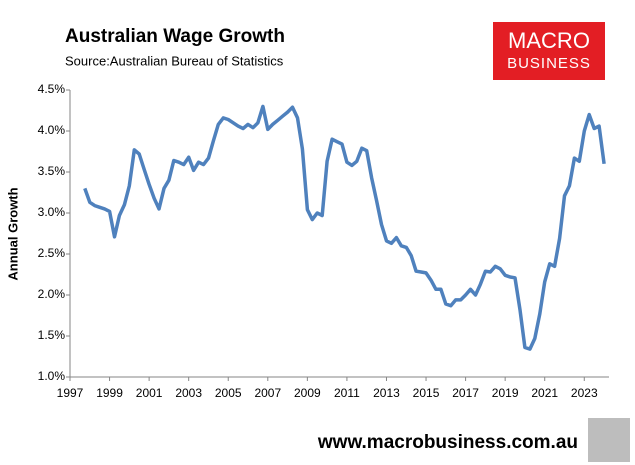 This screenshot has width=635, height=465. Describe the element at coordinates (584, 393) in the screenshot. I see `x-tick-label: 2023` at that location.